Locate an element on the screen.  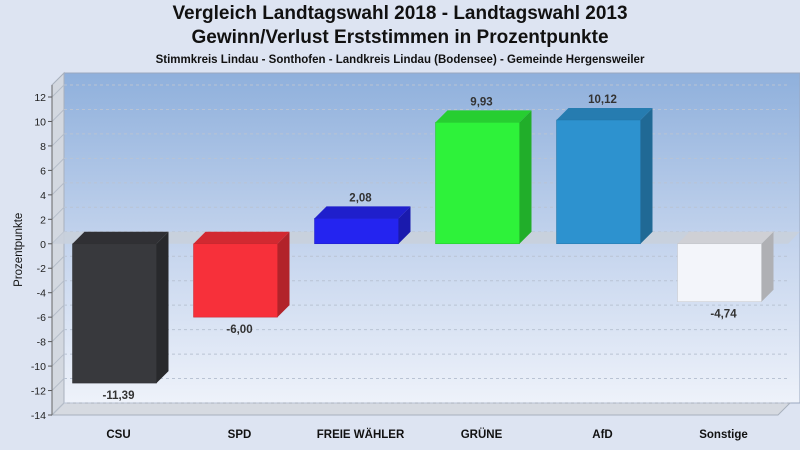
y-tick-label: 0 is located at coordinates (43, 245).